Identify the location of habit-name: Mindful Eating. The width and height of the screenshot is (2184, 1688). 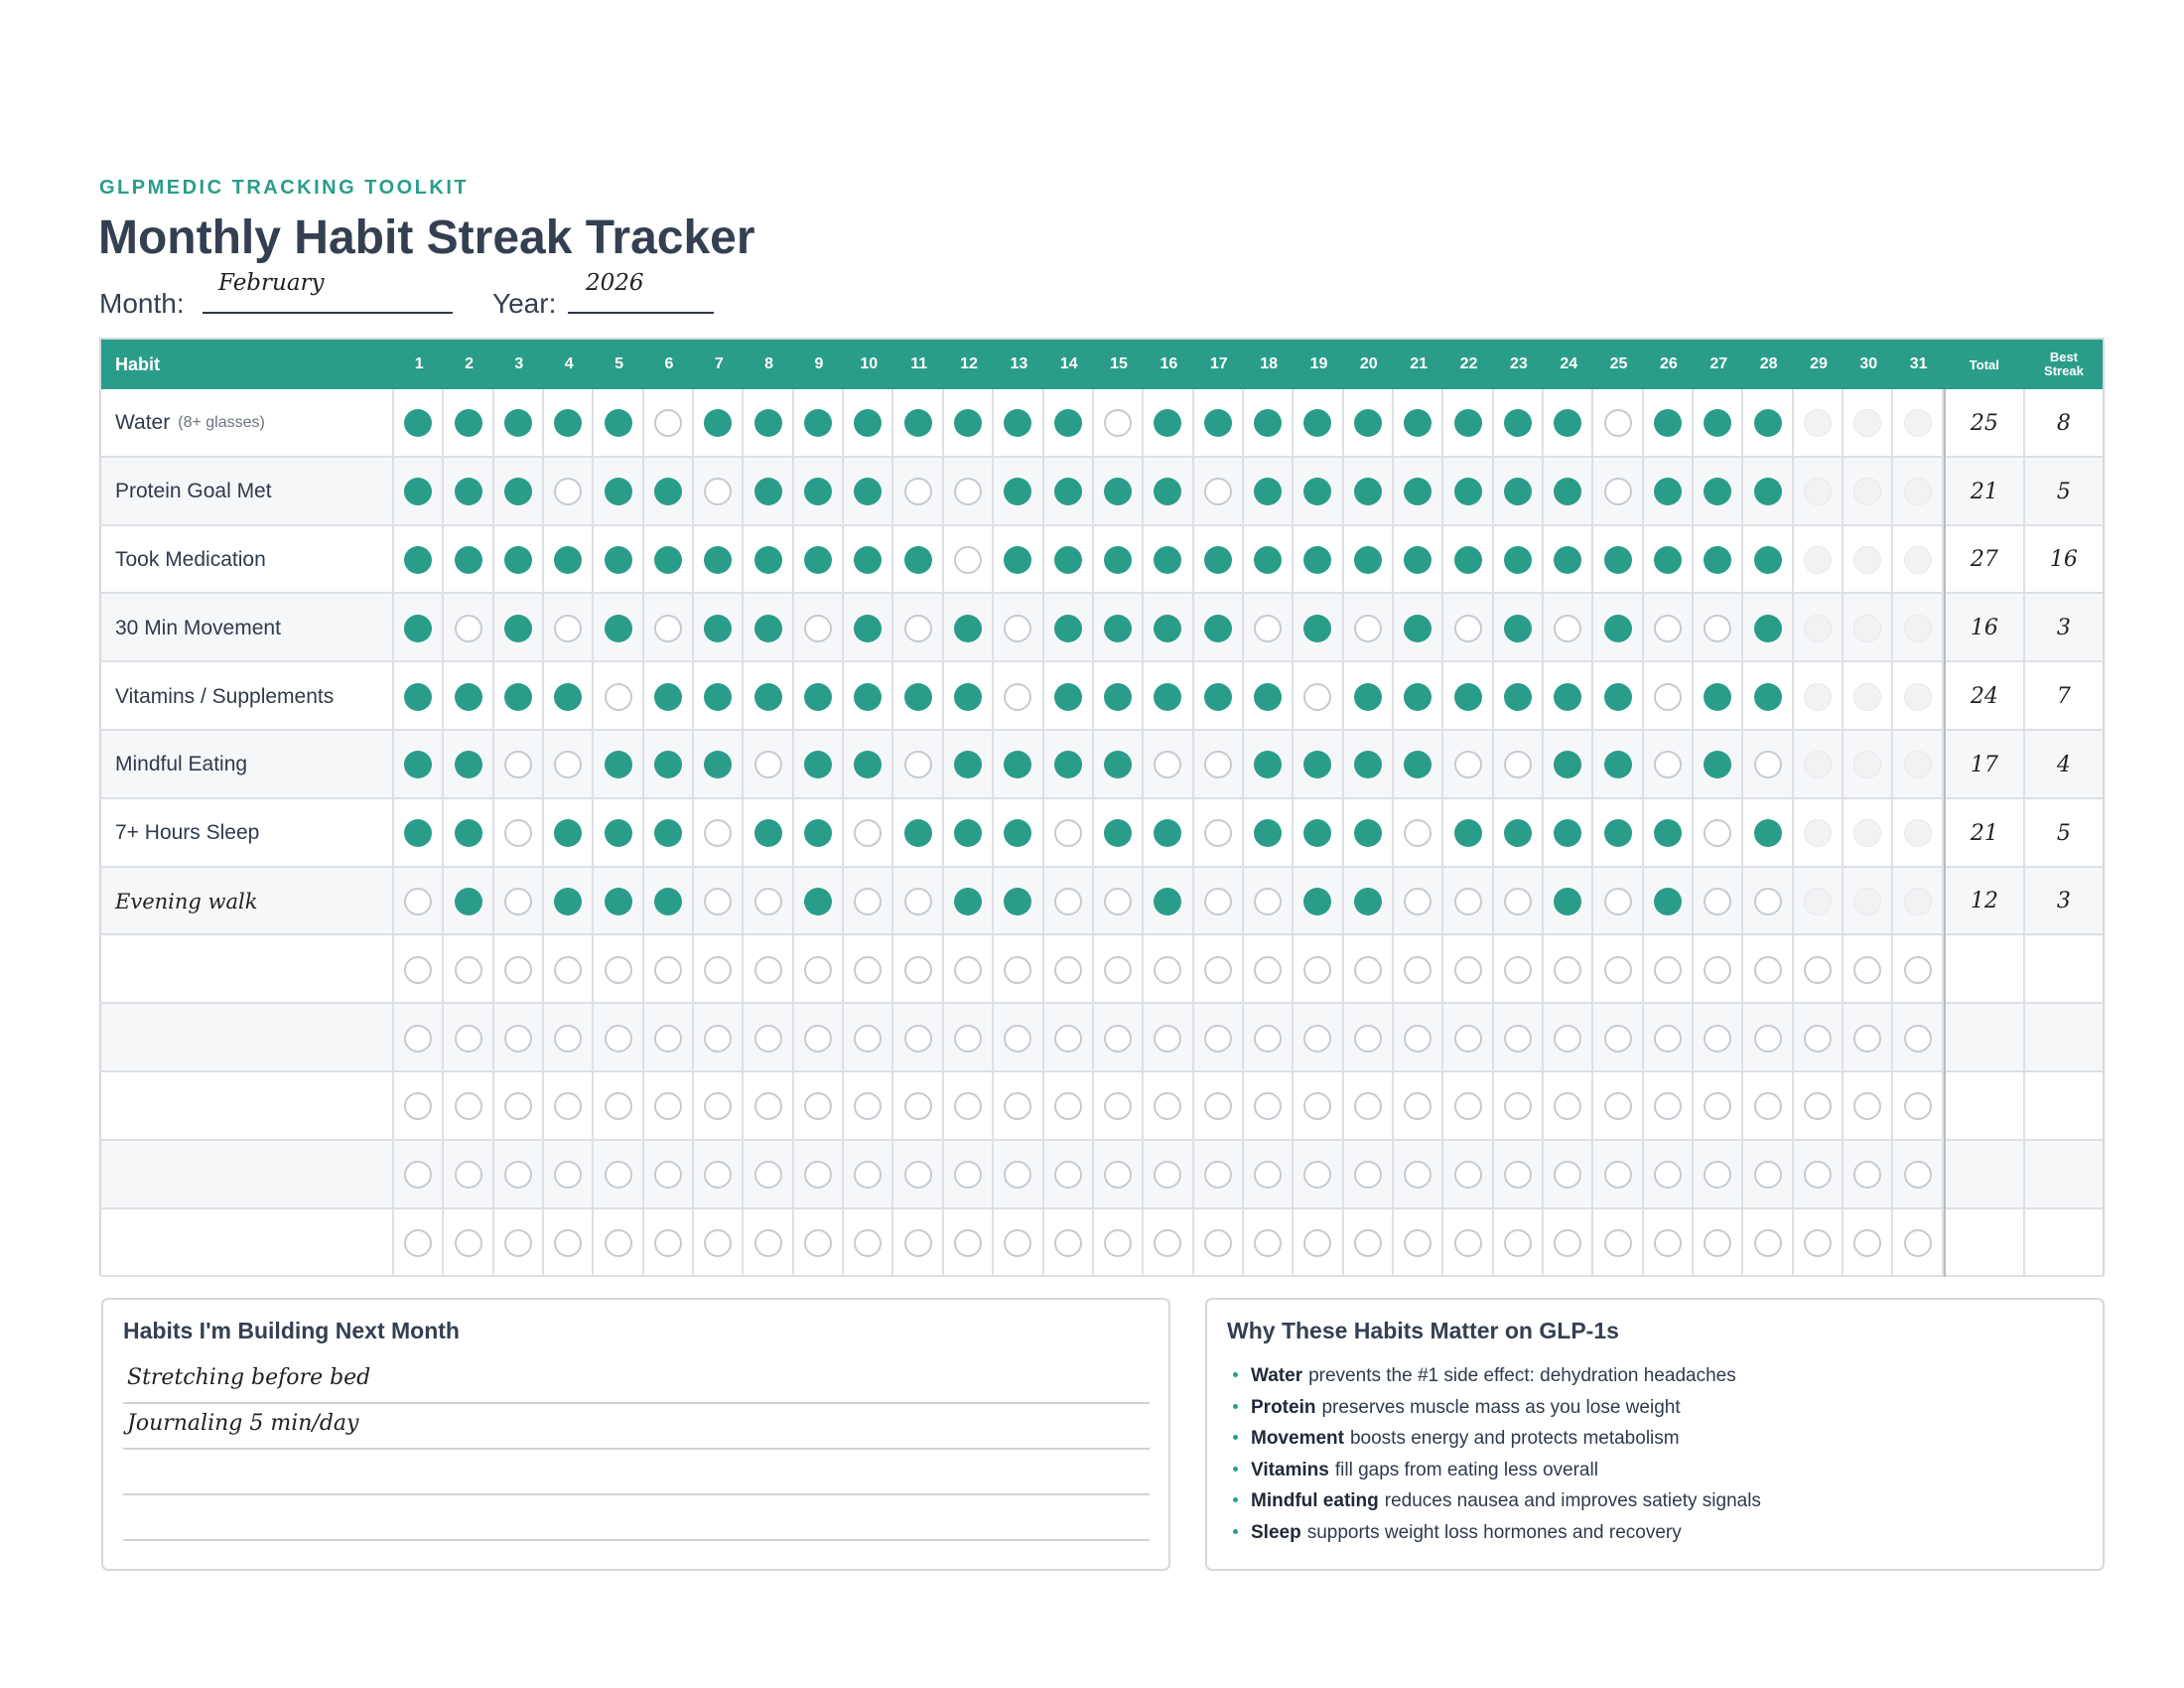
(181, 764).